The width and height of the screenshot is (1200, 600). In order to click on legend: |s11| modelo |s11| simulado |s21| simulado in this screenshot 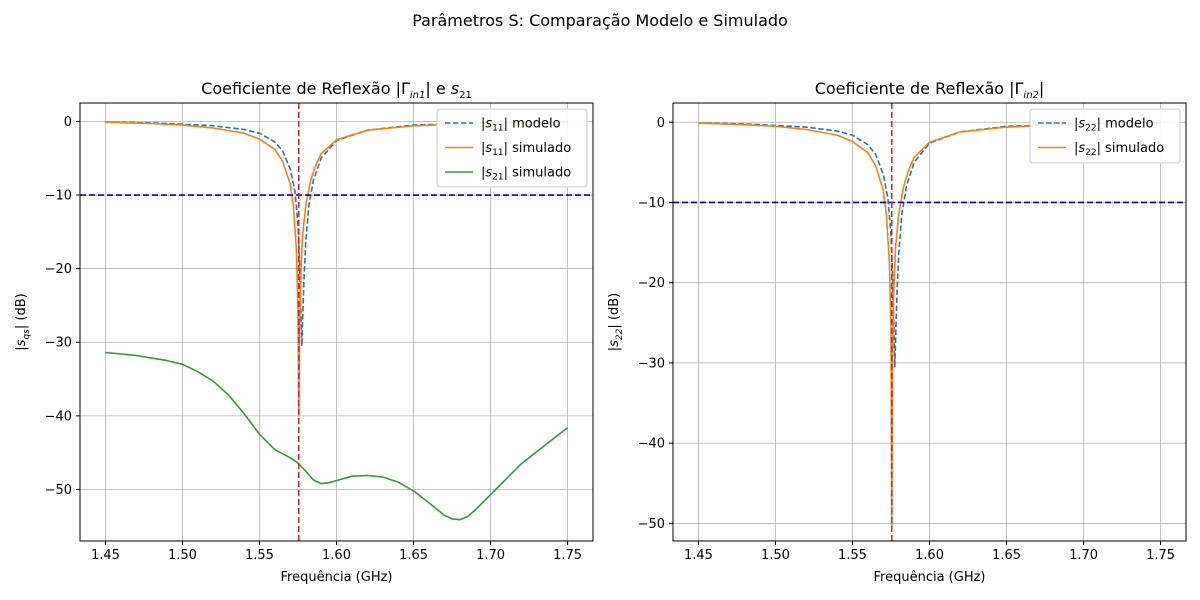, I will do `click(512, 148)`.